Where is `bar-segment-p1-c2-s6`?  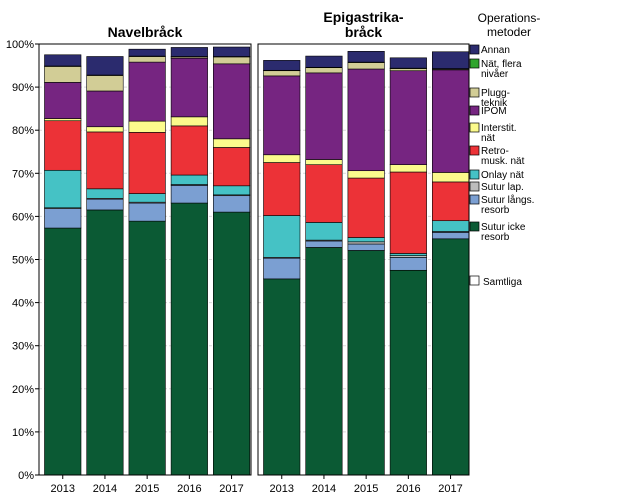
bar-segment-p1-c2-s6 is located at coordinates (366, 120).